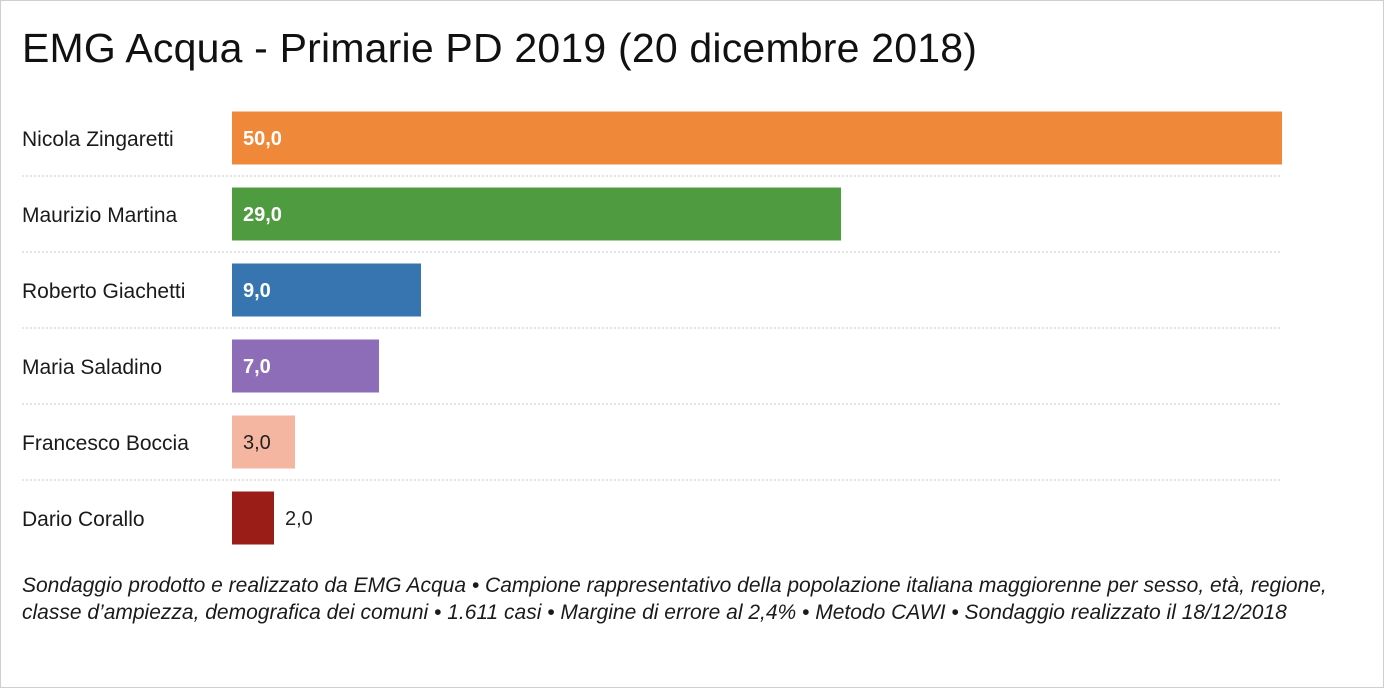 The image size is (1384, 688). I want to click on data-label: 29,0, so click(262, 215).